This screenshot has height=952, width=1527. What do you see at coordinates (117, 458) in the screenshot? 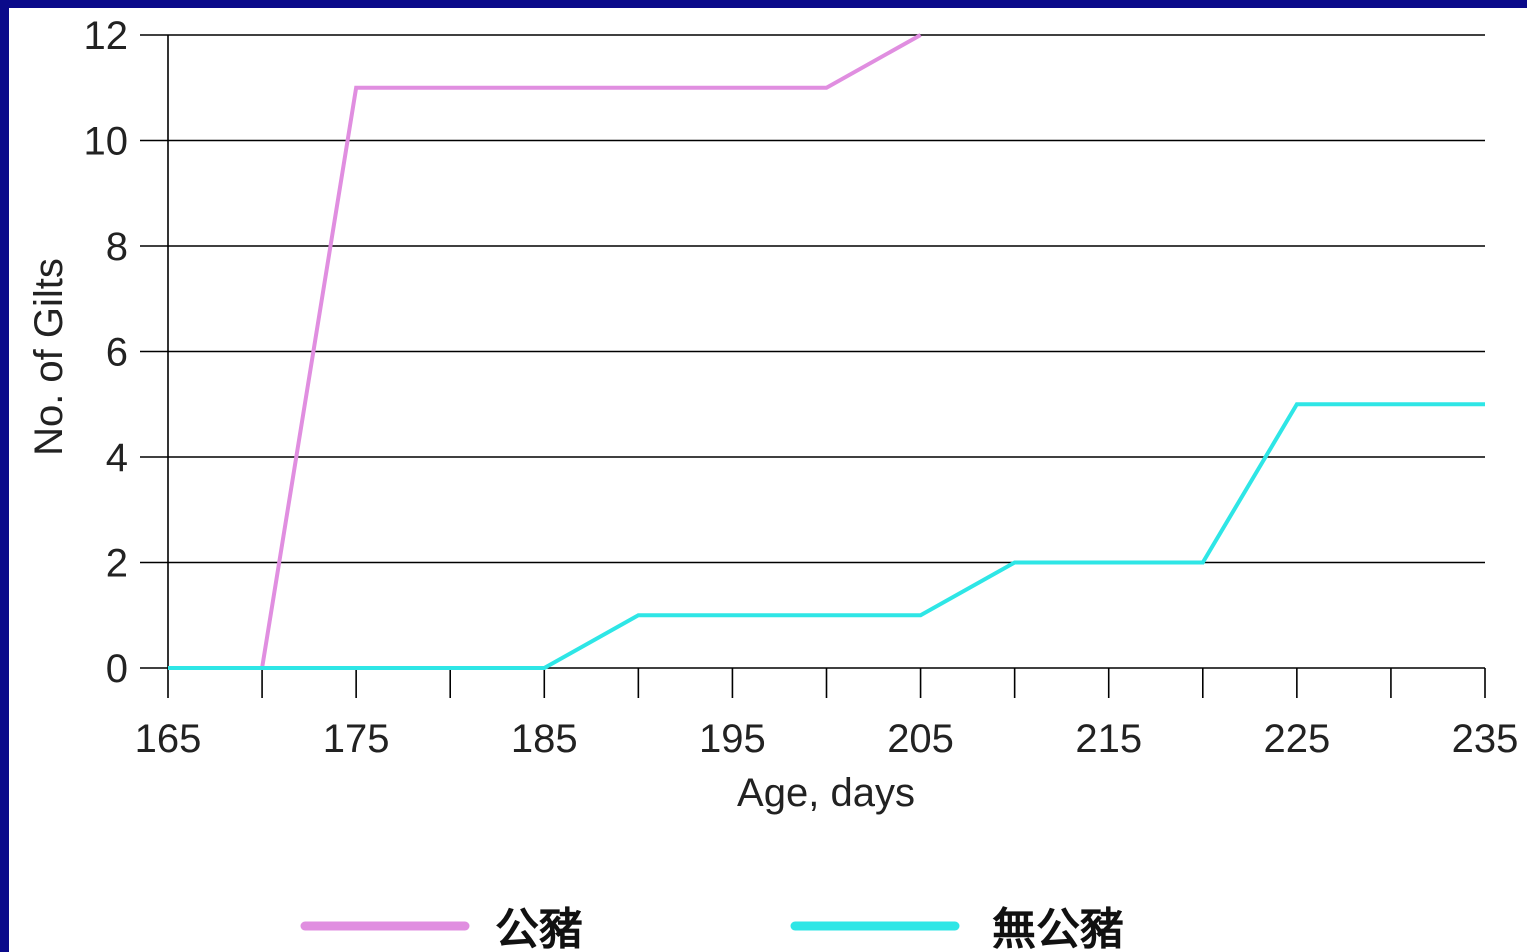
I see `y-tick-label: 4` at bounding box center [117, 458].